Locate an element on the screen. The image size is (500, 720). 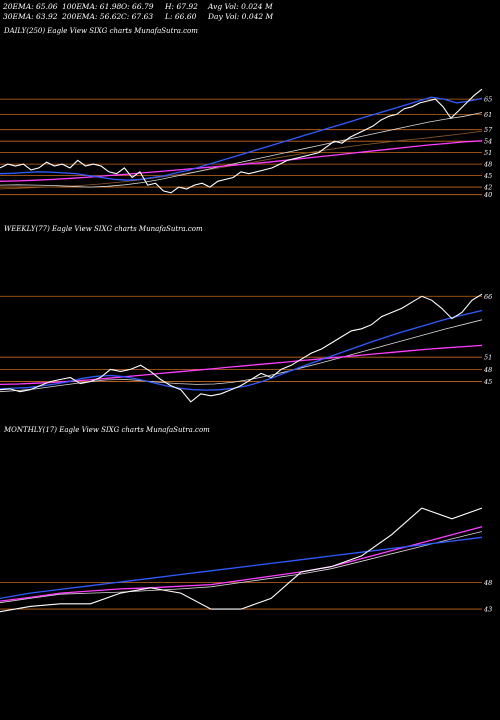
daily-ema-brown-line is located at coordinates (241, 160).